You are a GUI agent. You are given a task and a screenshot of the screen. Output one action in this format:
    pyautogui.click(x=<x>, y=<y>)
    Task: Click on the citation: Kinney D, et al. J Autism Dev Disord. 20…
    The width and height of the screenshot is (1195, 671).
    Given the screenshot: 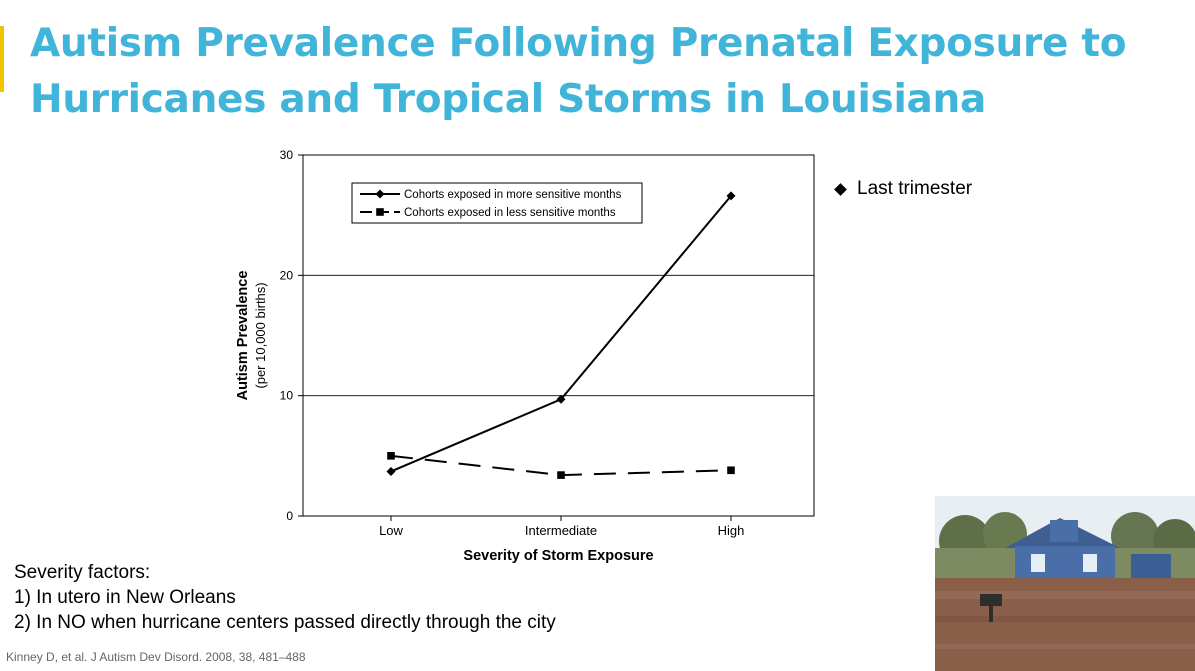 What is the action you would take?
    pyautogui.click(x=156, y=657)
    